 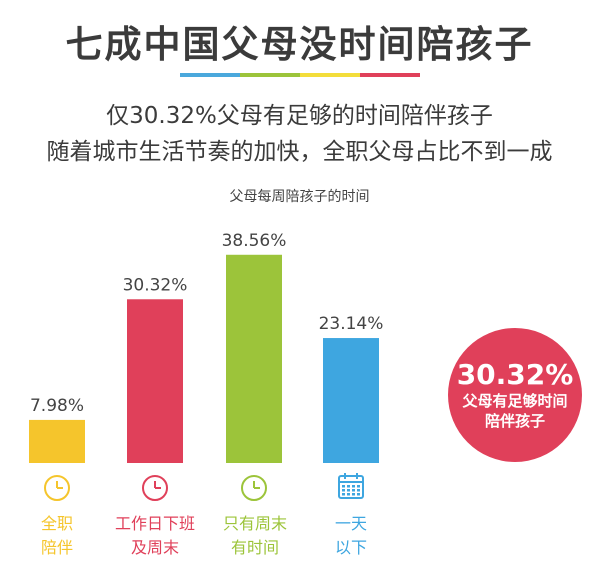 I want to click on title-rule-blue, so click(x=210, y=75).